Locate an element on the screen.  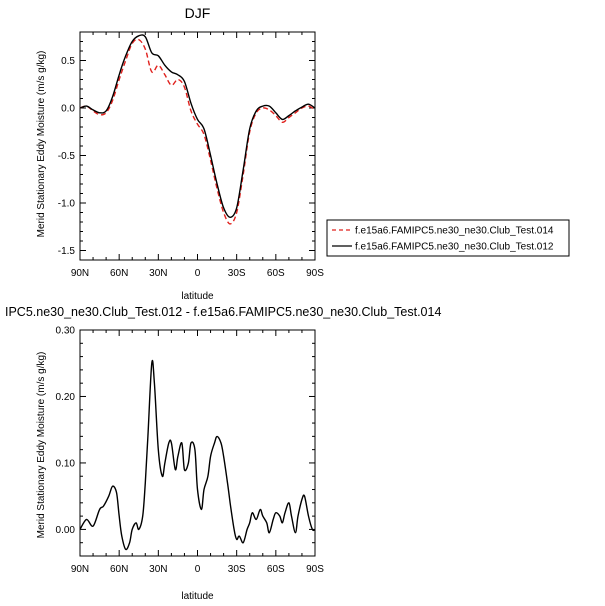
bottom-chart-x-axis-label: latitude is located at coordinates (197, 596).